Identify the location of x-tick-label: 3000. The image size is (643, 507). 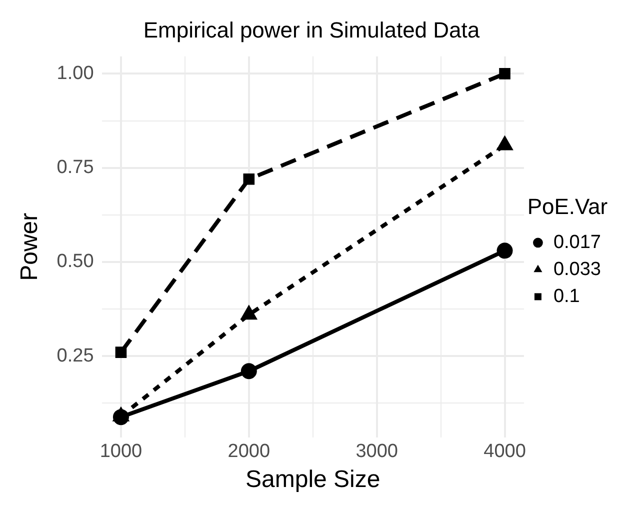
(377, 451).